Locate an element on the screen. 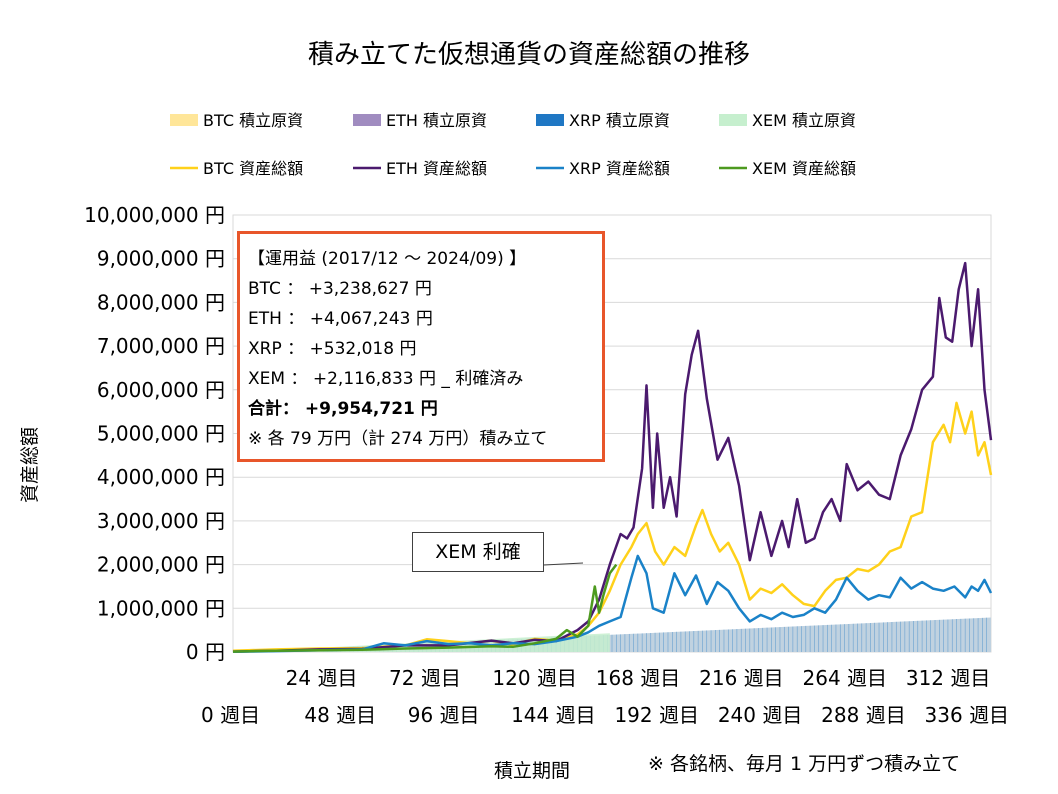  y-tick-label: 8,000,000 円 is located at coordinates (161, 302).